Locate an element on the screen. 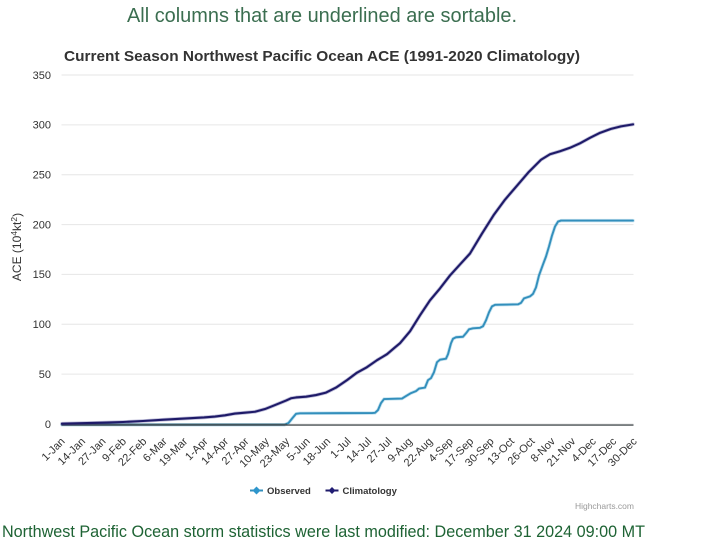 The height and width of the screenshot is (553, 720). svg-text: Highcharts.com is located at coordinates (604, 506).